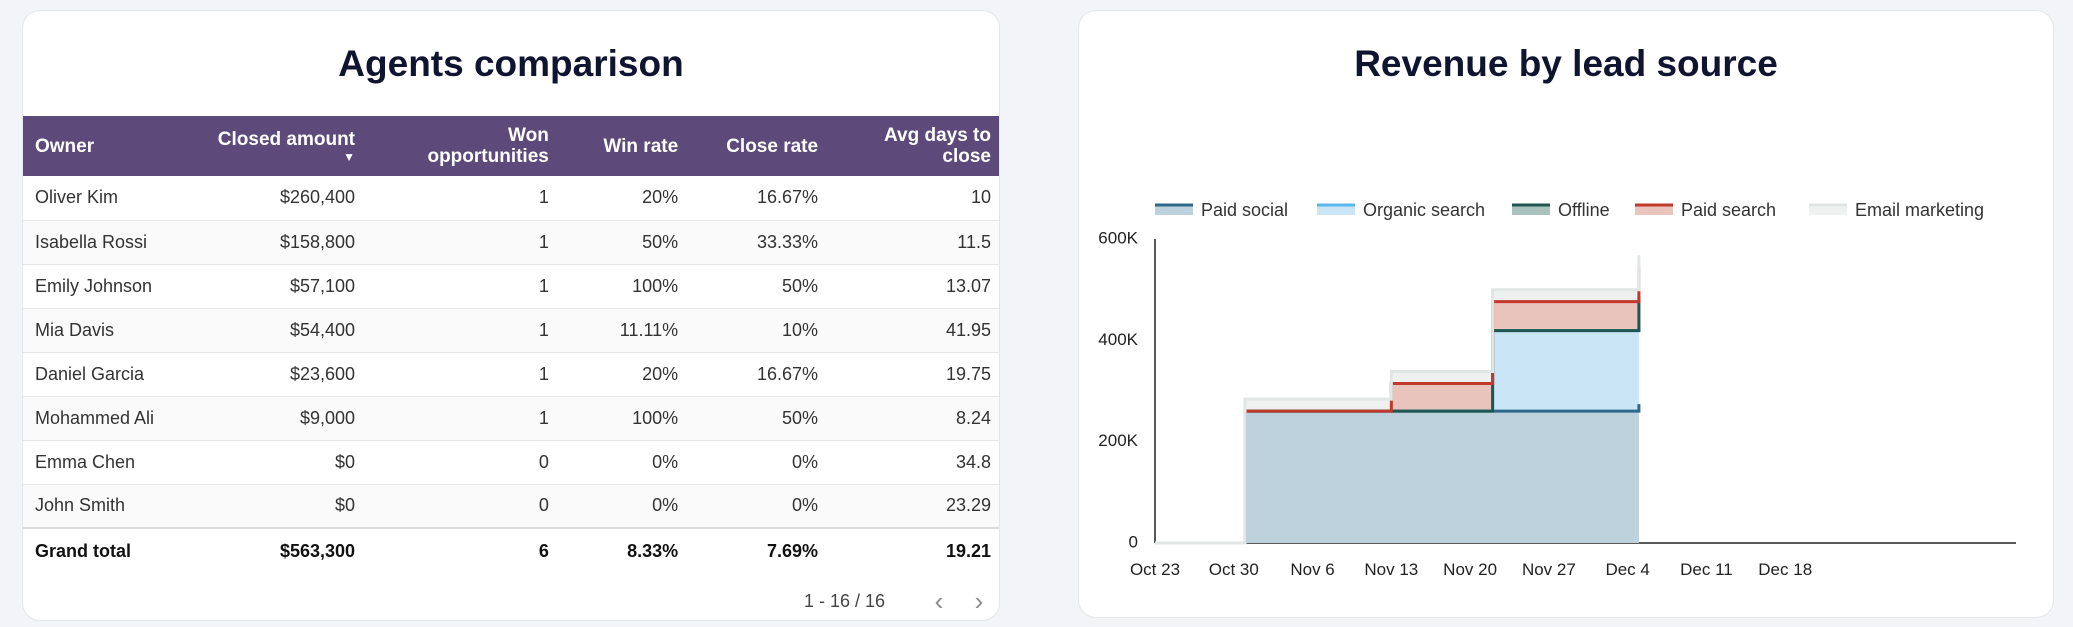 The width and height of the screenshot is (2073, 627). What do you see at coordinates (322, 329) in the screenshot?
I see `table-cell: $54,400` at bounding box center [322, 329].